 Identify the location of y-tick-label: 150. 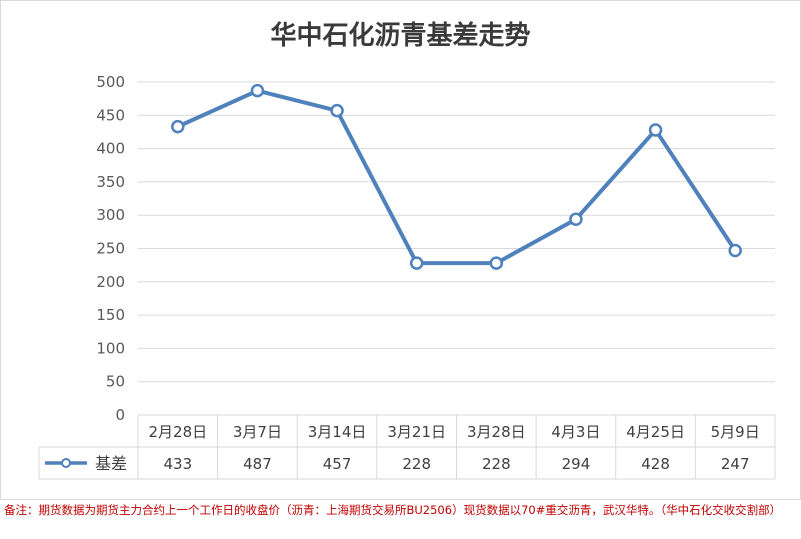
(110, 315).